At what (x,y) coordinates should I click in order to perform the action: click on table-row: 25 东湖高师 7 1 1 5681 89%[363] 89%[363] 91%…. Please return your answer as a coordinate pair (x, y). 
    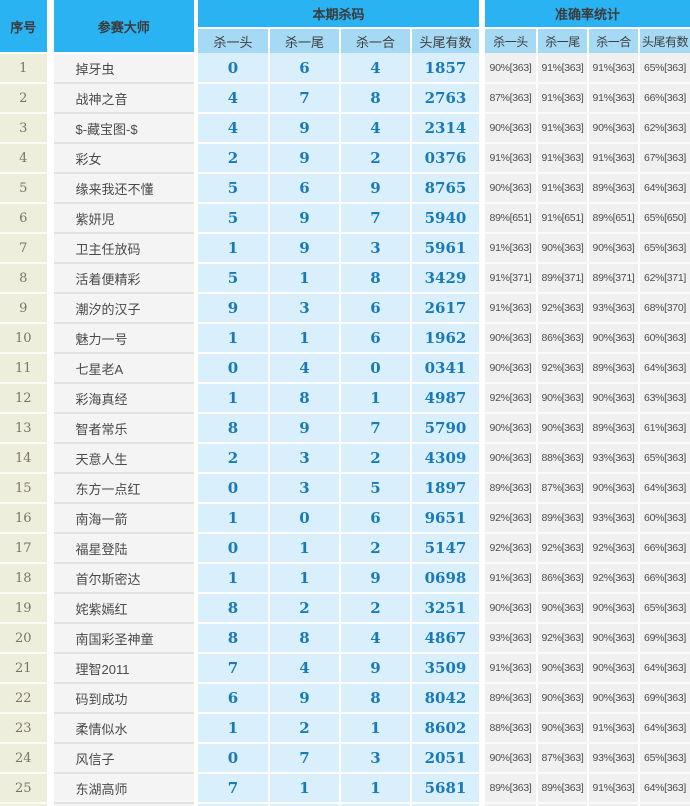
    Looking at the image, I should click on (345, 788).